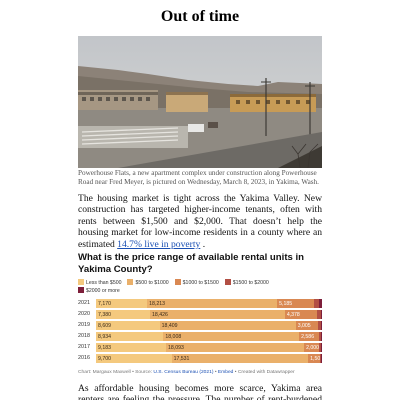  Describe the element at coordinates (84, 336) in the screenshot. I see `year-label: 2018` at that location.